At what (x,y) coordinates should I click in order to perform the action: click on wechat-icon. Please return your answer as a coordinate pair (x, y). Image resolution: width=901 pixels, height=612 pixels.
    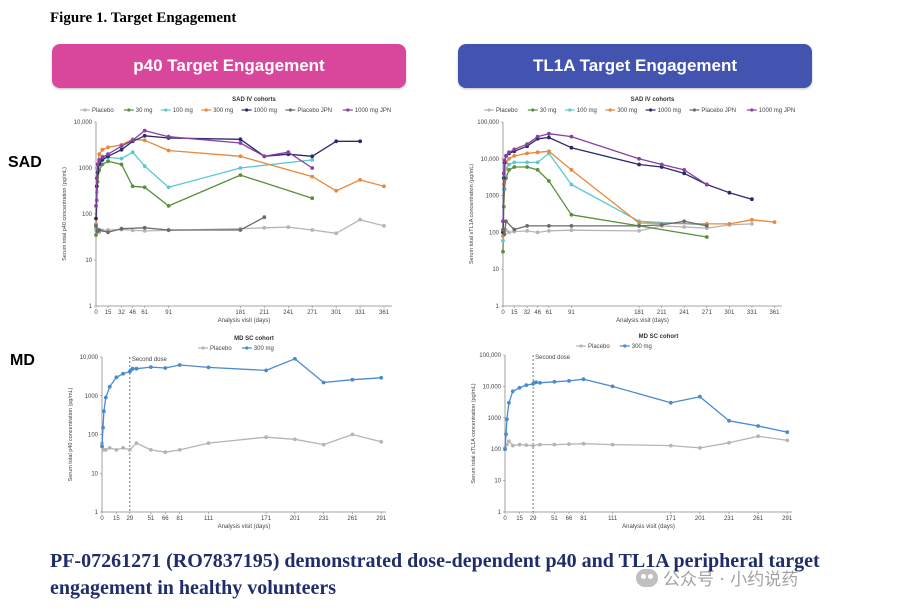
    Looking at the image, I should click on (647, 577).